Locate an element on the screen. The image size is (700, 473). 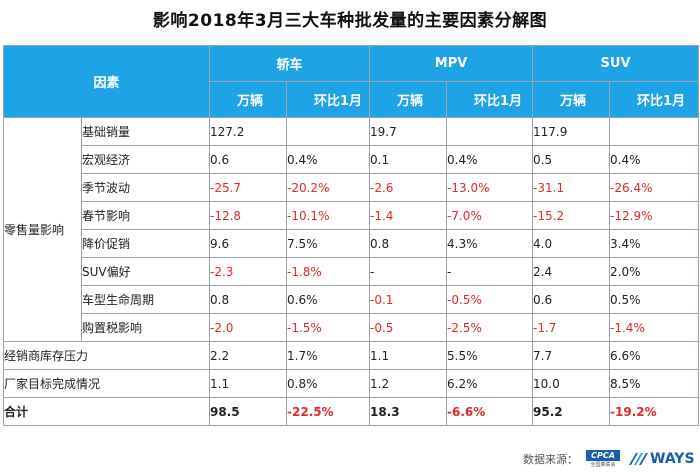
value-cell: 7.7 is located at coordinates (571, 355).